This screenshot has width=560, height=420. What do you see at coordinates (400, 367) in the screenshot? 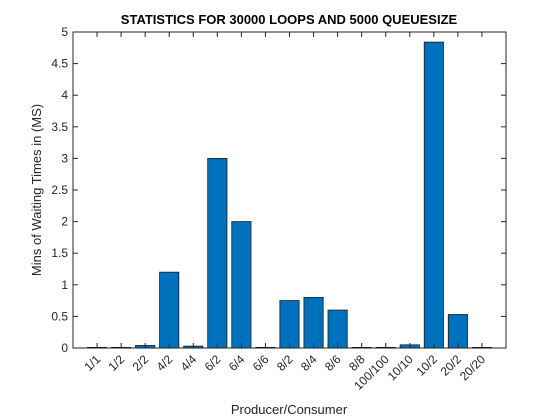
I see `x-tick-label: 10/10` at bounding box center [400, 367].